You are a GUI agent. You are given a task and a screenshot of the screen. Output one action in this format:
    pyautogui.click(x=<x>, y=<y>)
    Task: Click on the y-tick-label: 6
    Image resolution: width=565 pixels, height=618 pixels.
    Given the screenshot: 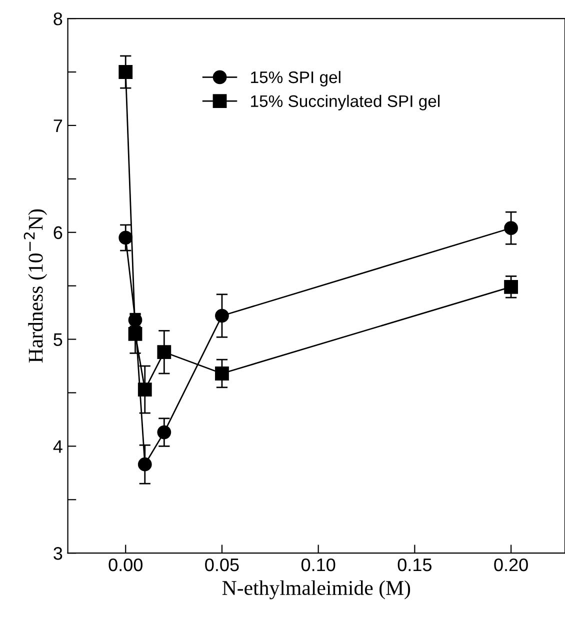 What is the action you would take?
    pyautogui.click(x=58, y=233)
    